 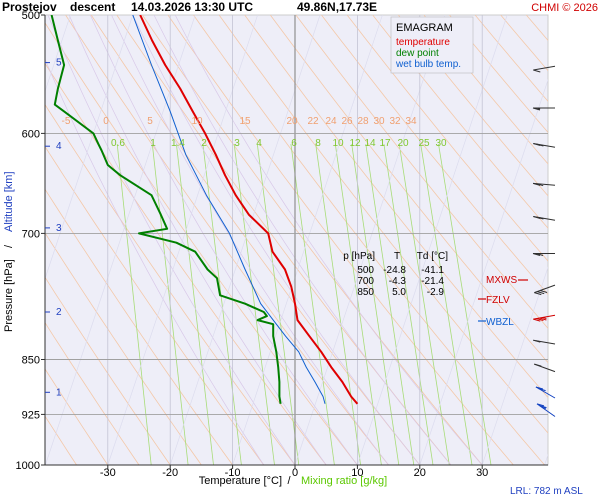 What do you see at coordinates (59, 312) in the screenshot?
I see `altitude-tick-label: 2` at bounding box center [59, 312].